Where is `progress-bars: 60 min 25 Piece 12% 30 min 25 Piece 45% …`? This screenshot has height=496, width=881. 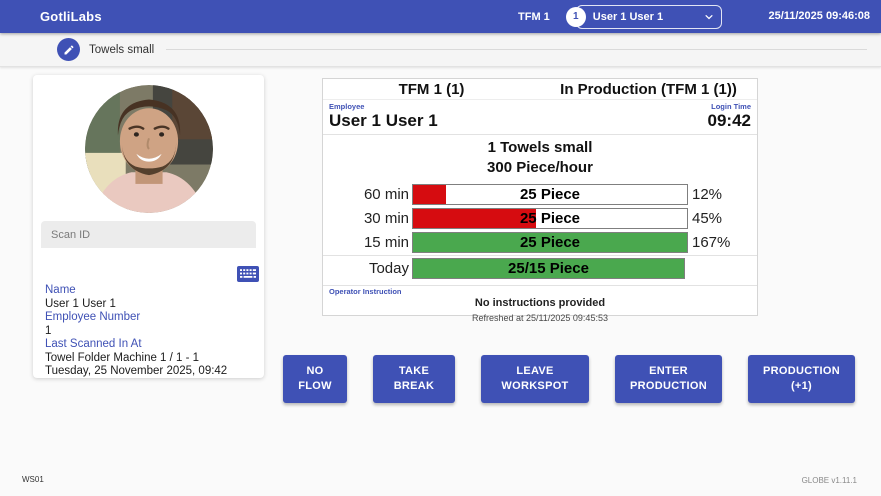
progress-bars: 60 min 25 Piece 12% 30 min 25 Piece 45% … is located at coordinates (540, 230).